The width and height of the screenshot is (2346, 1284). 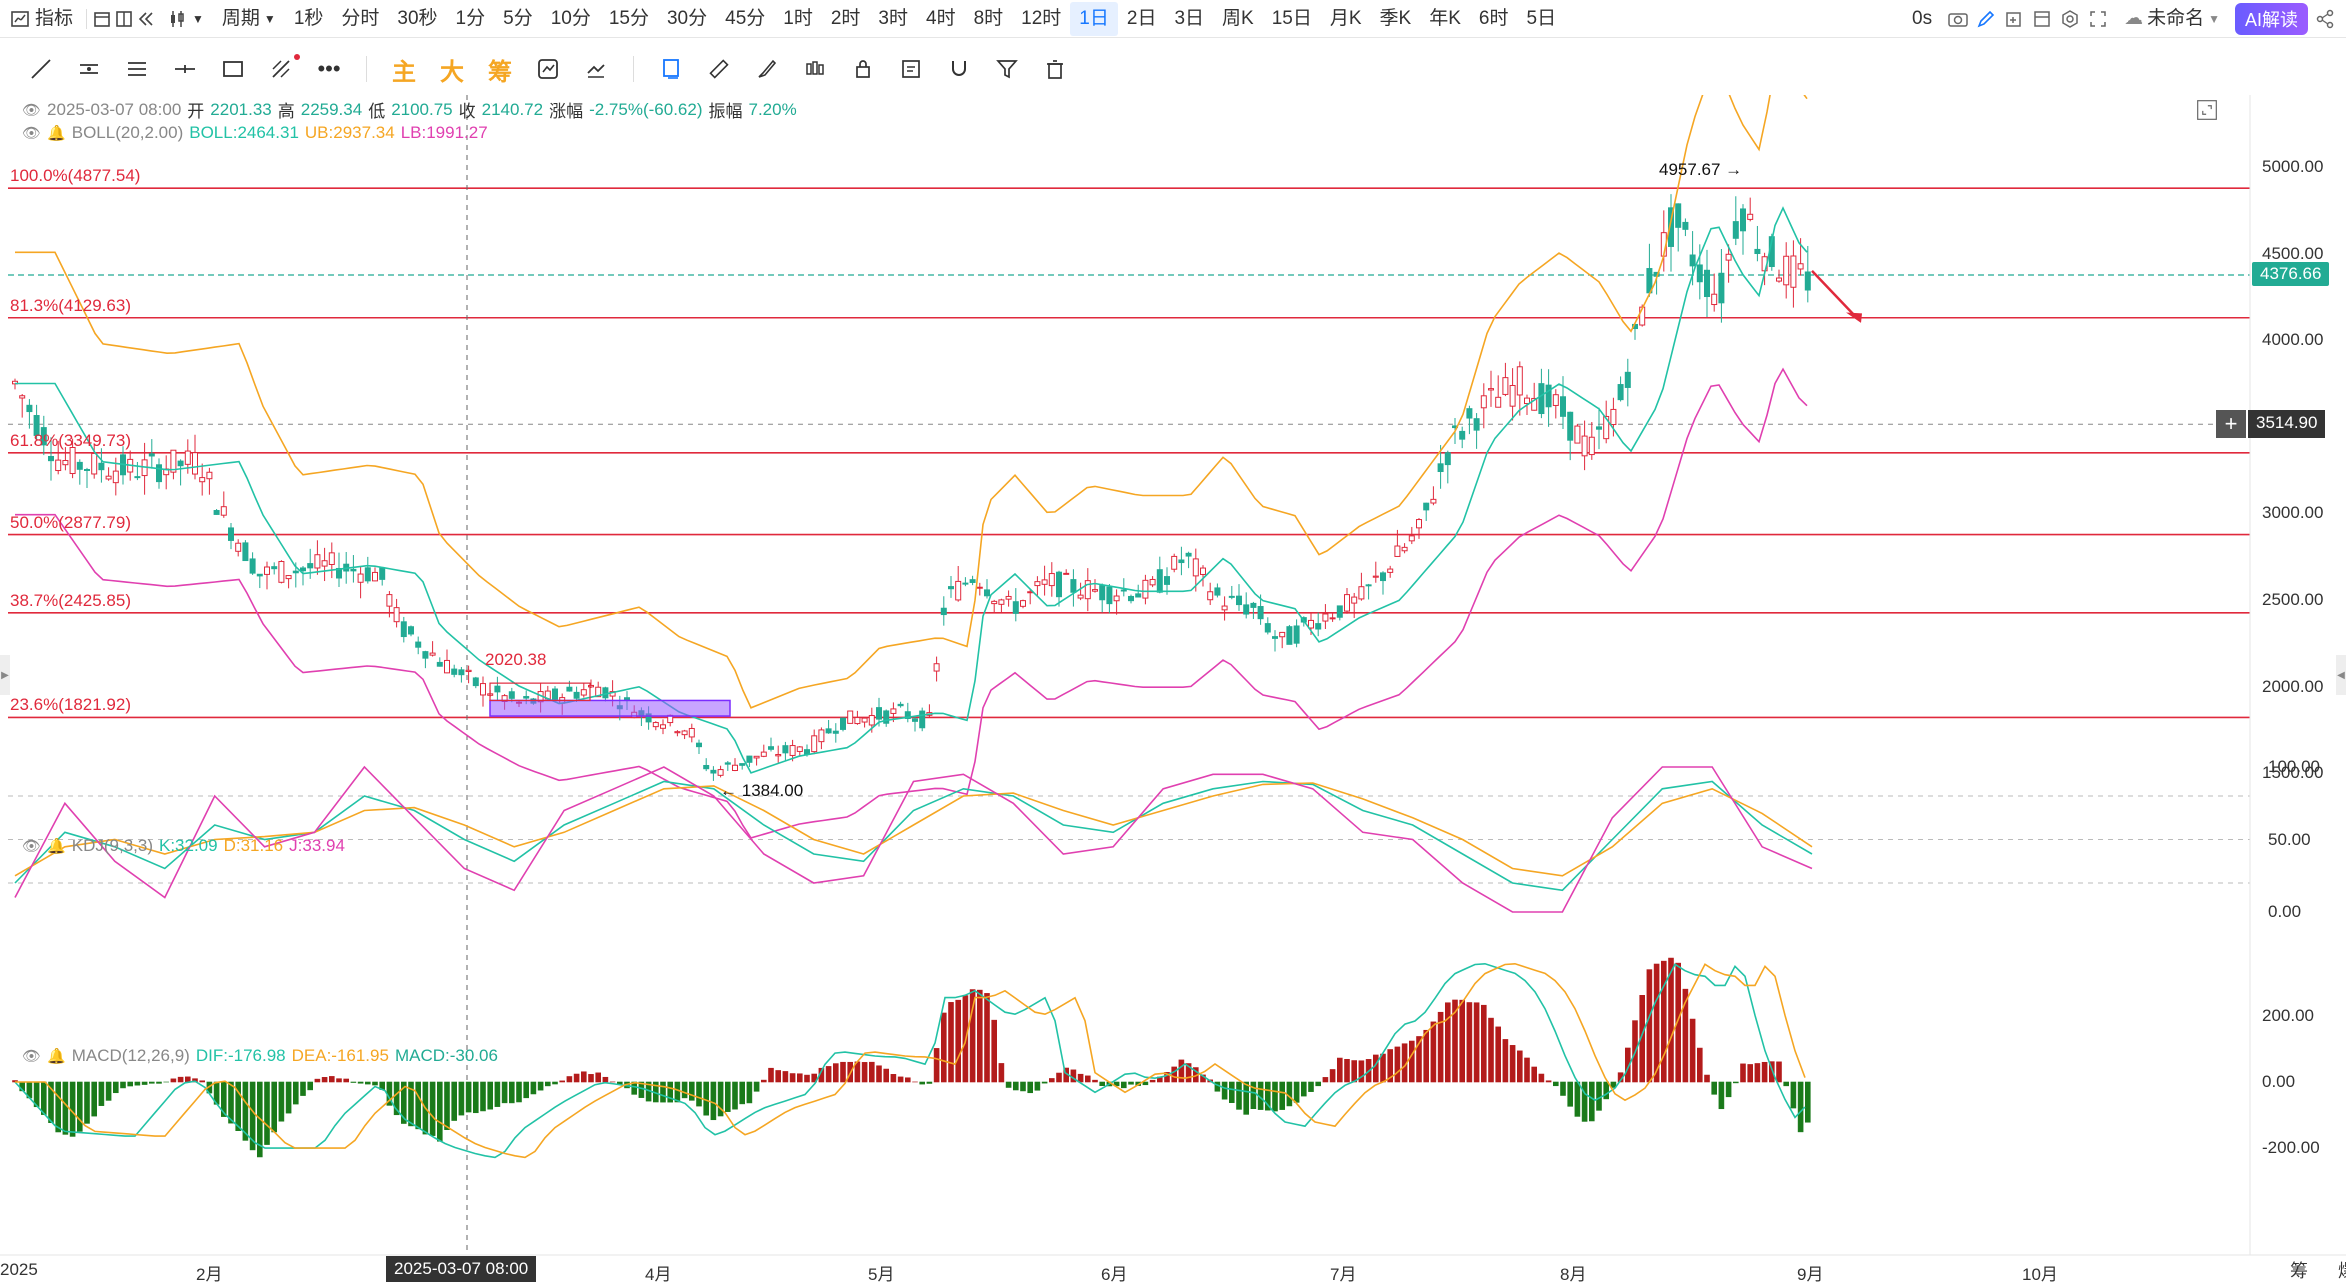 What do you see at coordinates (2341, 675) in the screenshot?
I see `right-collapse-handle: ◀` at bounding box center [2341, 675].